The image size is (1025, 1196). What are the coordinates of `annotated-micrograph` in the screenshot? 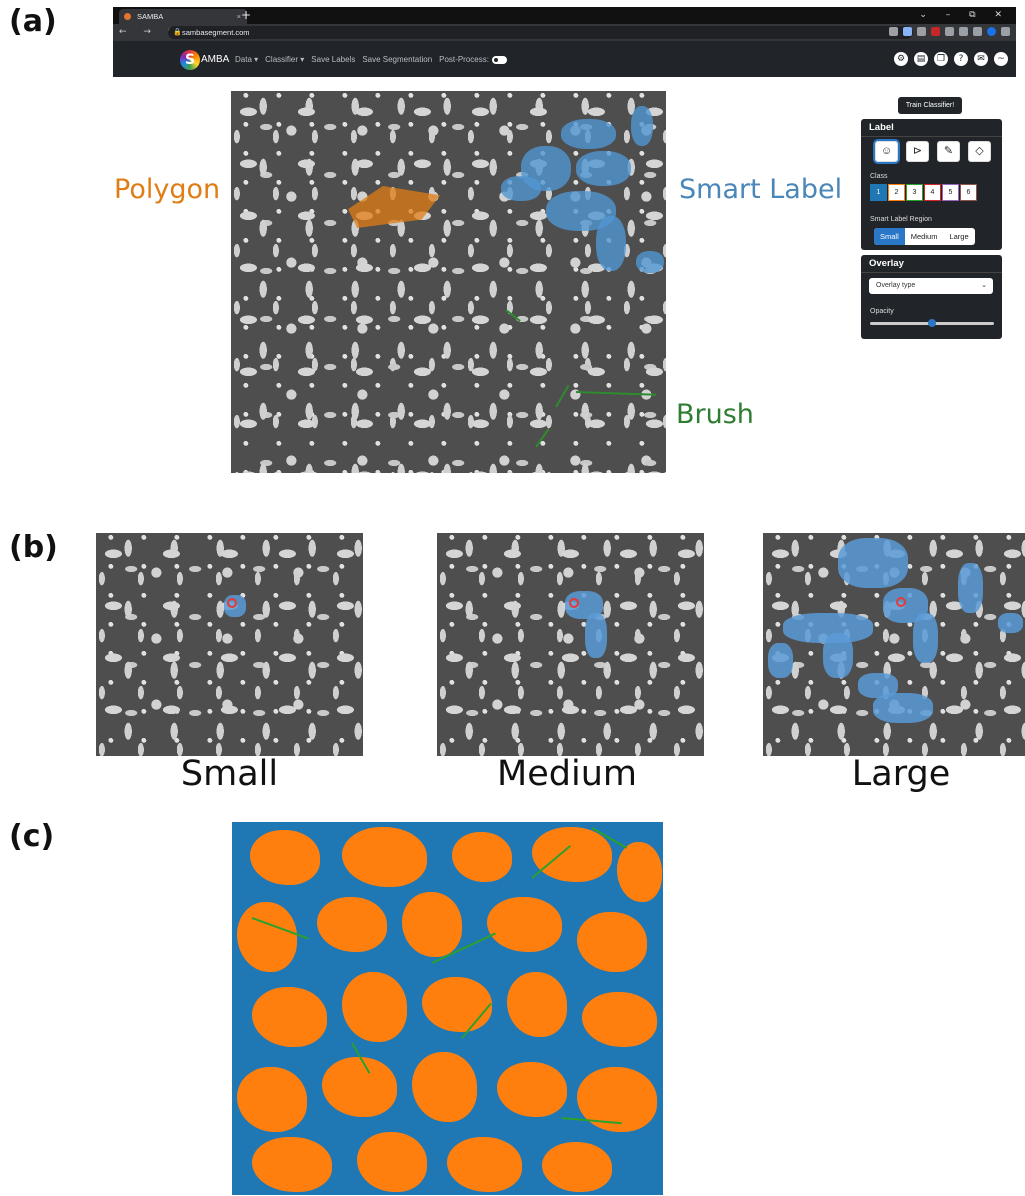 It's located at (448, 282).